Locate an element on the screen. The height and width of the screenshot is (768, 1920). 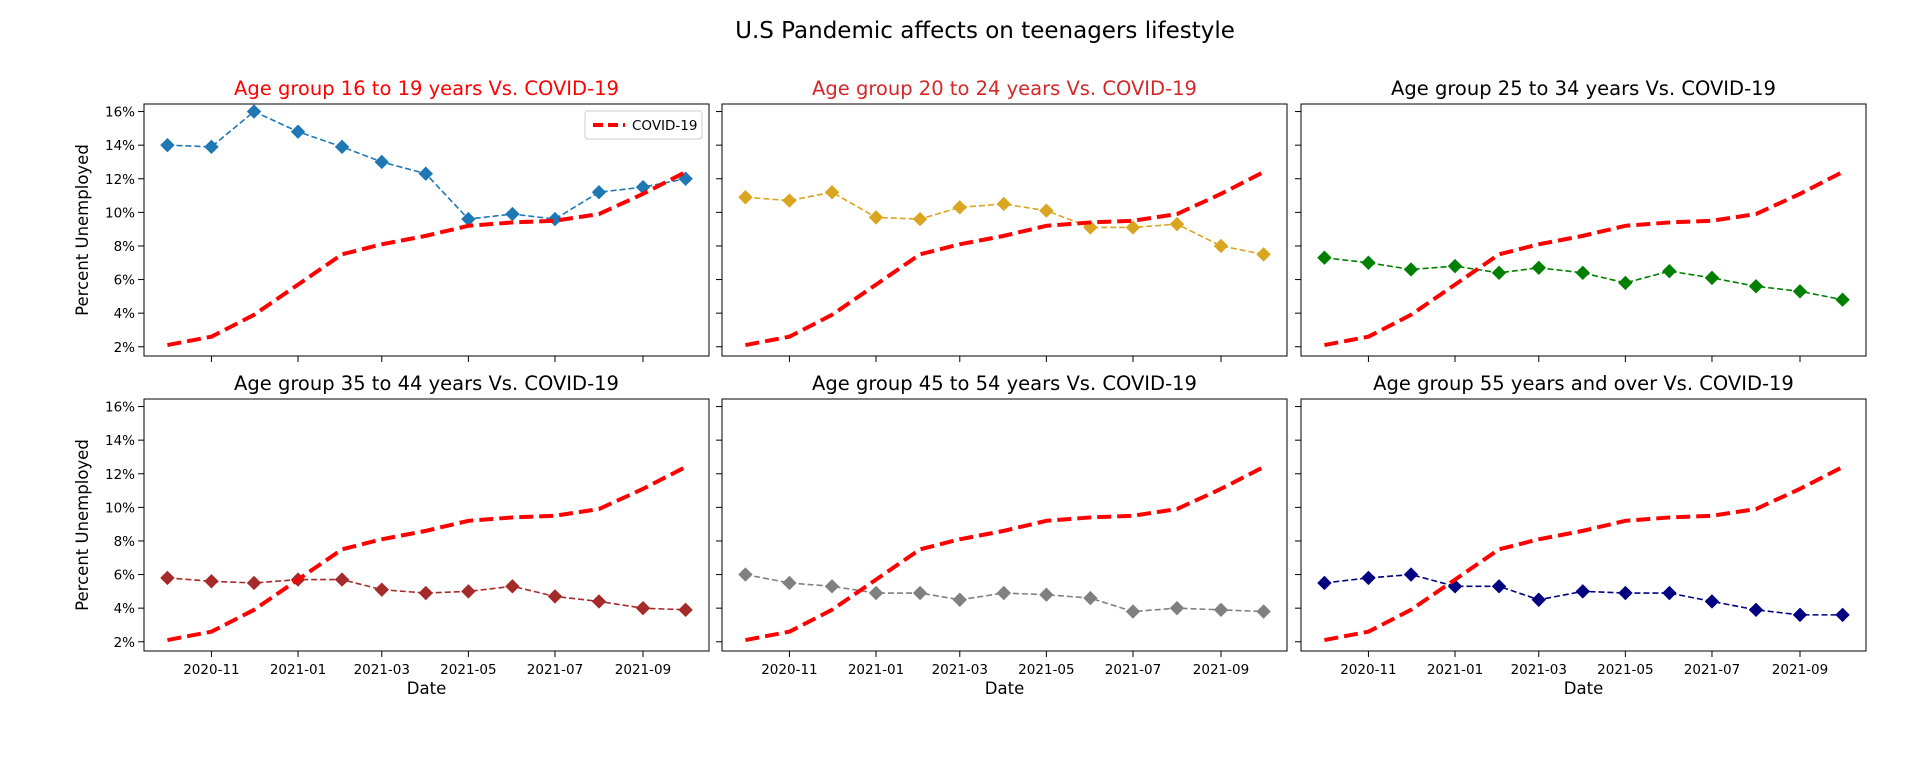
panel-title: Age group 16 to 19 years Vs. COVID-19 is located at coordinates (426, 88).